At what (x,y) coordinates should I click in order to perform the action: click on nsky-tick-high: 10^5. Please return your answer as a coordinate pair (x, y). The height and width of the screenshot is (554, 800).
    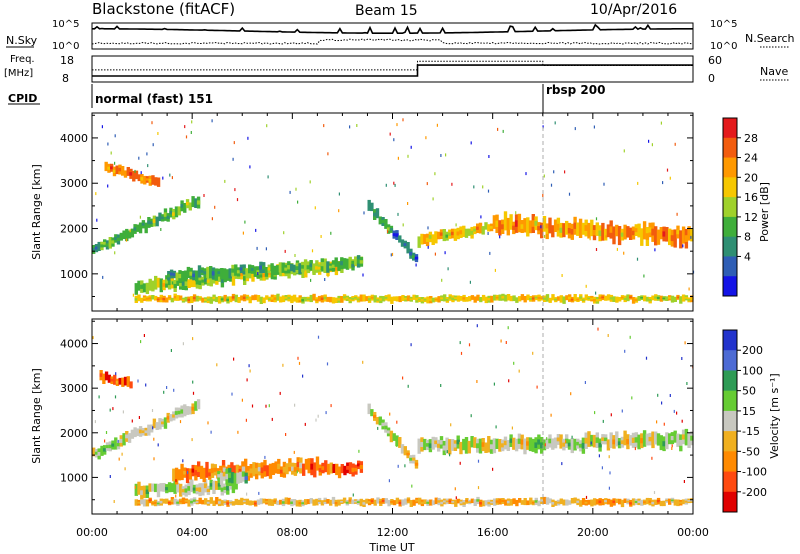
    Looking at the image, I should click on (65, 24).